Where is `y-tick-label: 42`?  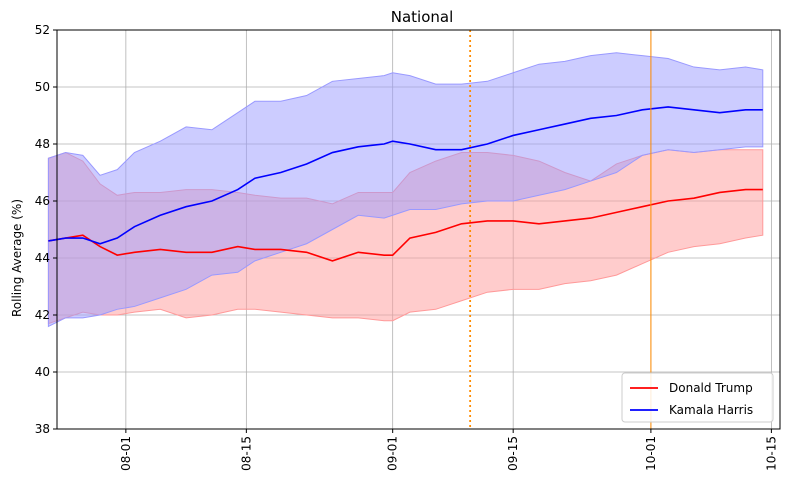 y-tick-label: 42 is located at coordinates (42, 315).